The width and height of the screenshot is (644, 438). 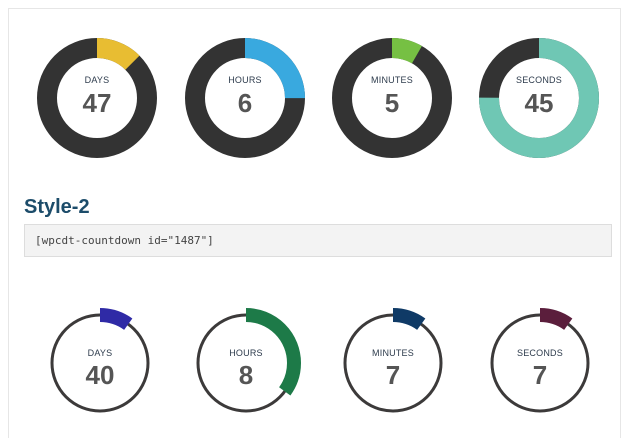 I want to click on style2-seconds-timer: SECONDS 7, so click(x=540, y=363).